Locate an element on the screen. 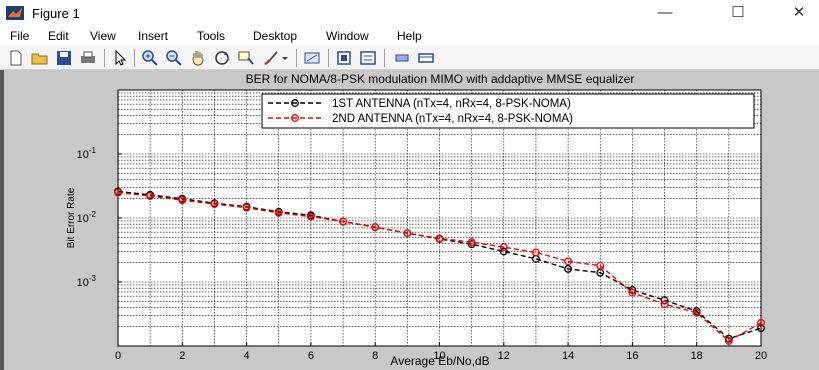  x-tick-label: 12 is located at coordinates (504, 356).